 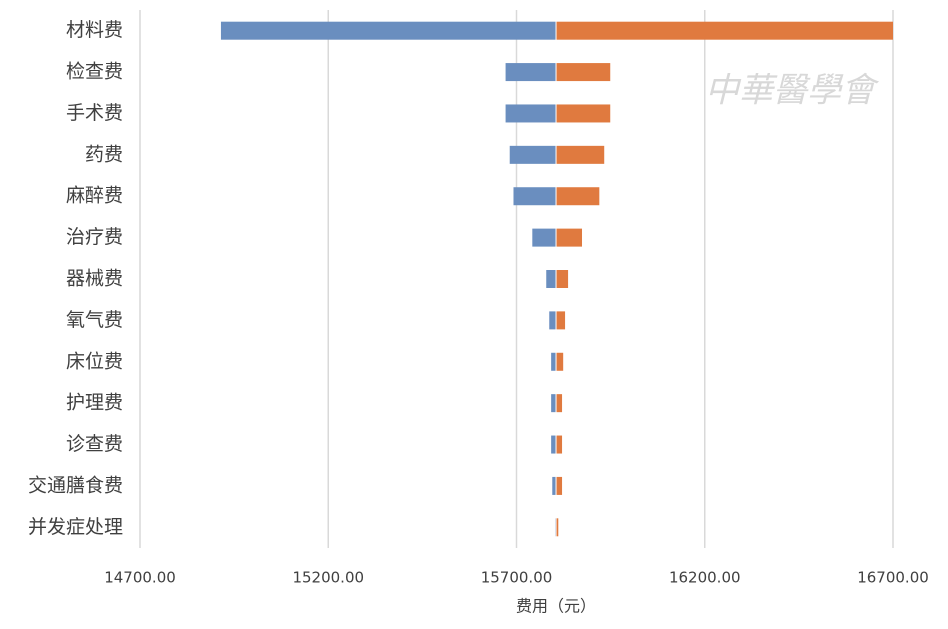 What do you see at coordinates (140, 578) in the screenshot?
I see `x-tick-label: 14700.00` at bounding box center [140, 578].